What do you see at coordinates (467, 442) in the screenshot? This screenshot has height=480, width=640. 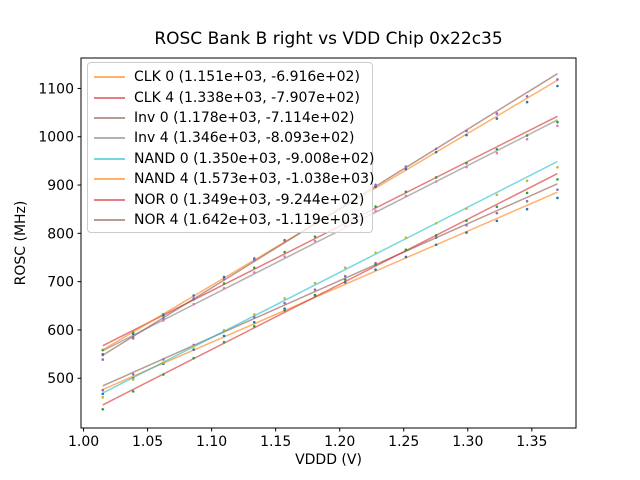 I see `x-tick-label: 1.30` at bounding box center [467, 442].